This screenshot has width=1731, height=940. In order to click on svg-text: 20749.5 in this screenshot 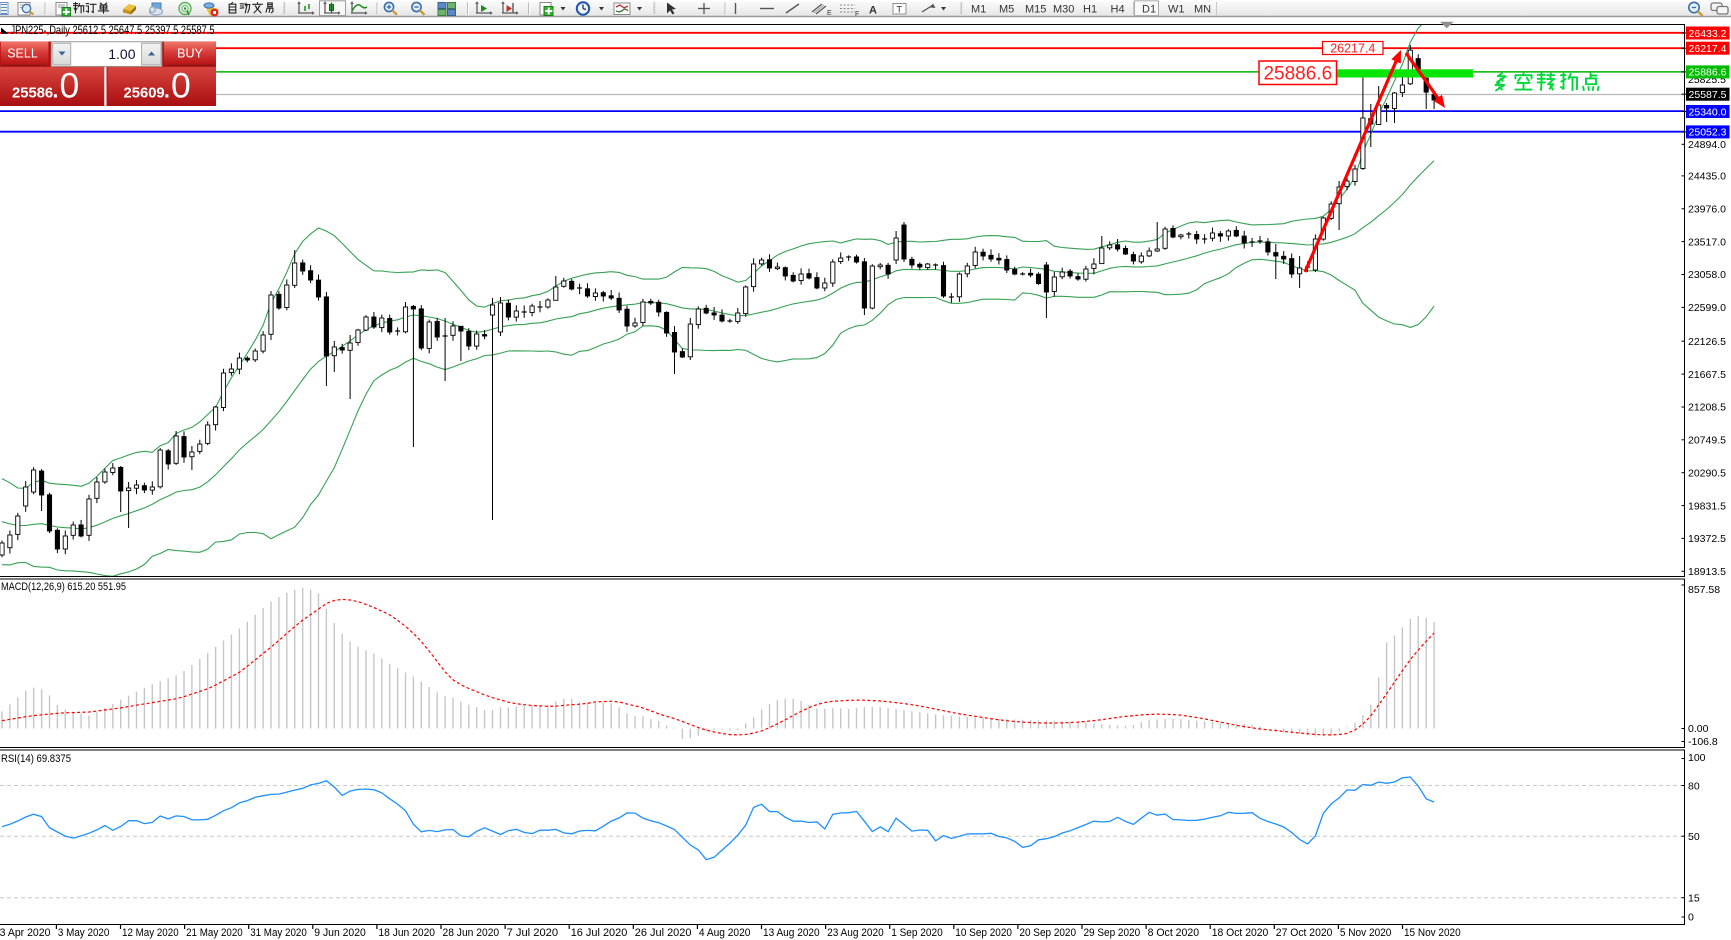, I will do `click(1707, 441)`.